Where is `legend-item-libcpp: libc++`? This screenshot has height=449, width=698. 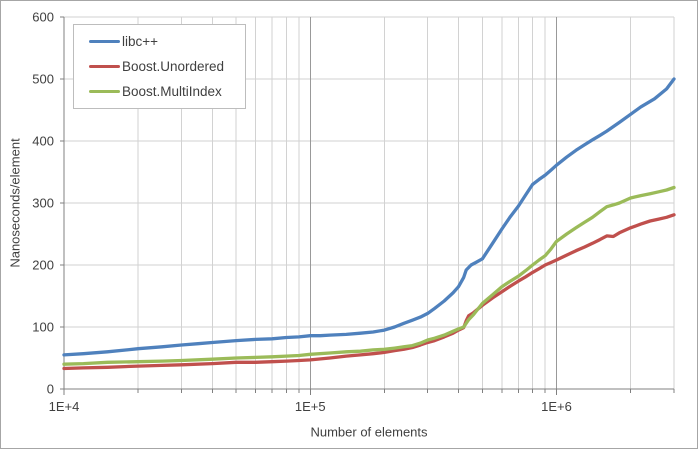
legend-item-libcpp: libc++ is located at coordinates (167, 41).